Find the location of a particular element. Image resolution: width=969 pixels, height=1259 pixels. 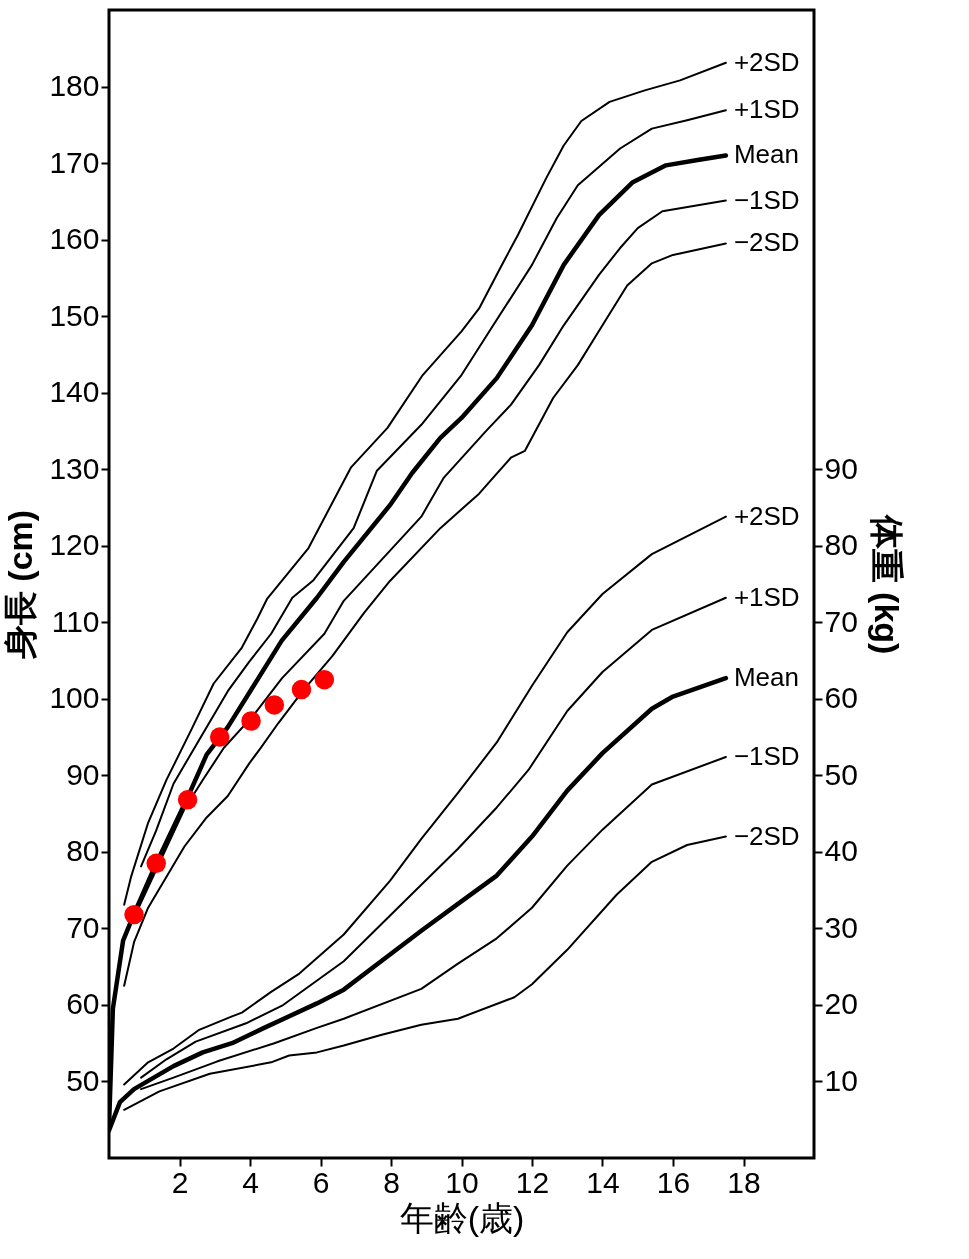

y-tick-label: 180 is located at coordinates (74, 86).